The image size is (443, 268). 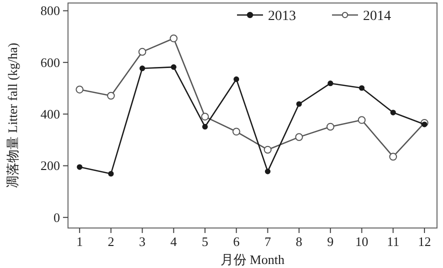 What do you see at coordinates (282, 16) in the screenshot?
I see `legend-label: 2013` at bounding box center [282, 16].